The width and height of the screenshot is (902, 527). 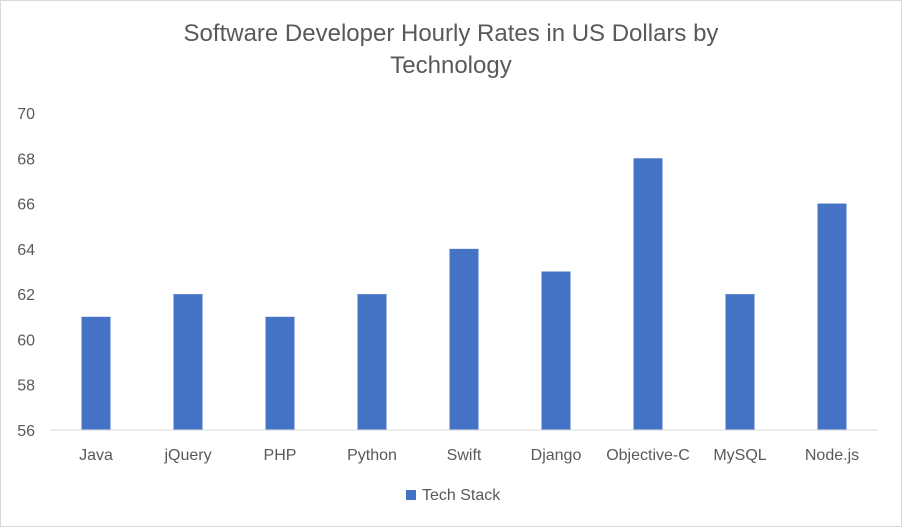 What do you see at coordinates (464, 455) in the screenshot?
I see `x-category-label: Swift` at bounding box center [464, 455].